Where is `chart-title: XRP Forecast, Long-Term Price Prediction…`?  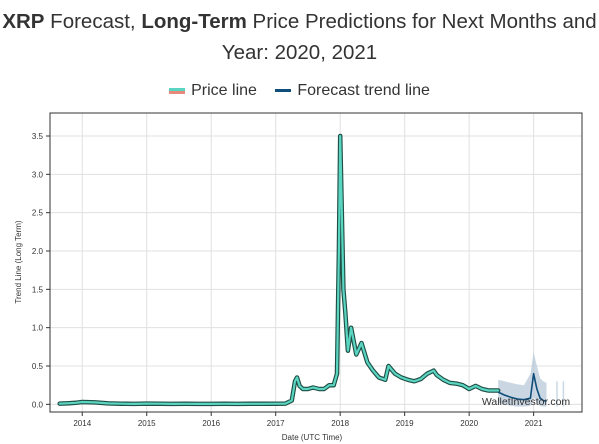
chart-title: XRP Forecast, Long-Term Price Prediction… is located at coordinates (299, 37).